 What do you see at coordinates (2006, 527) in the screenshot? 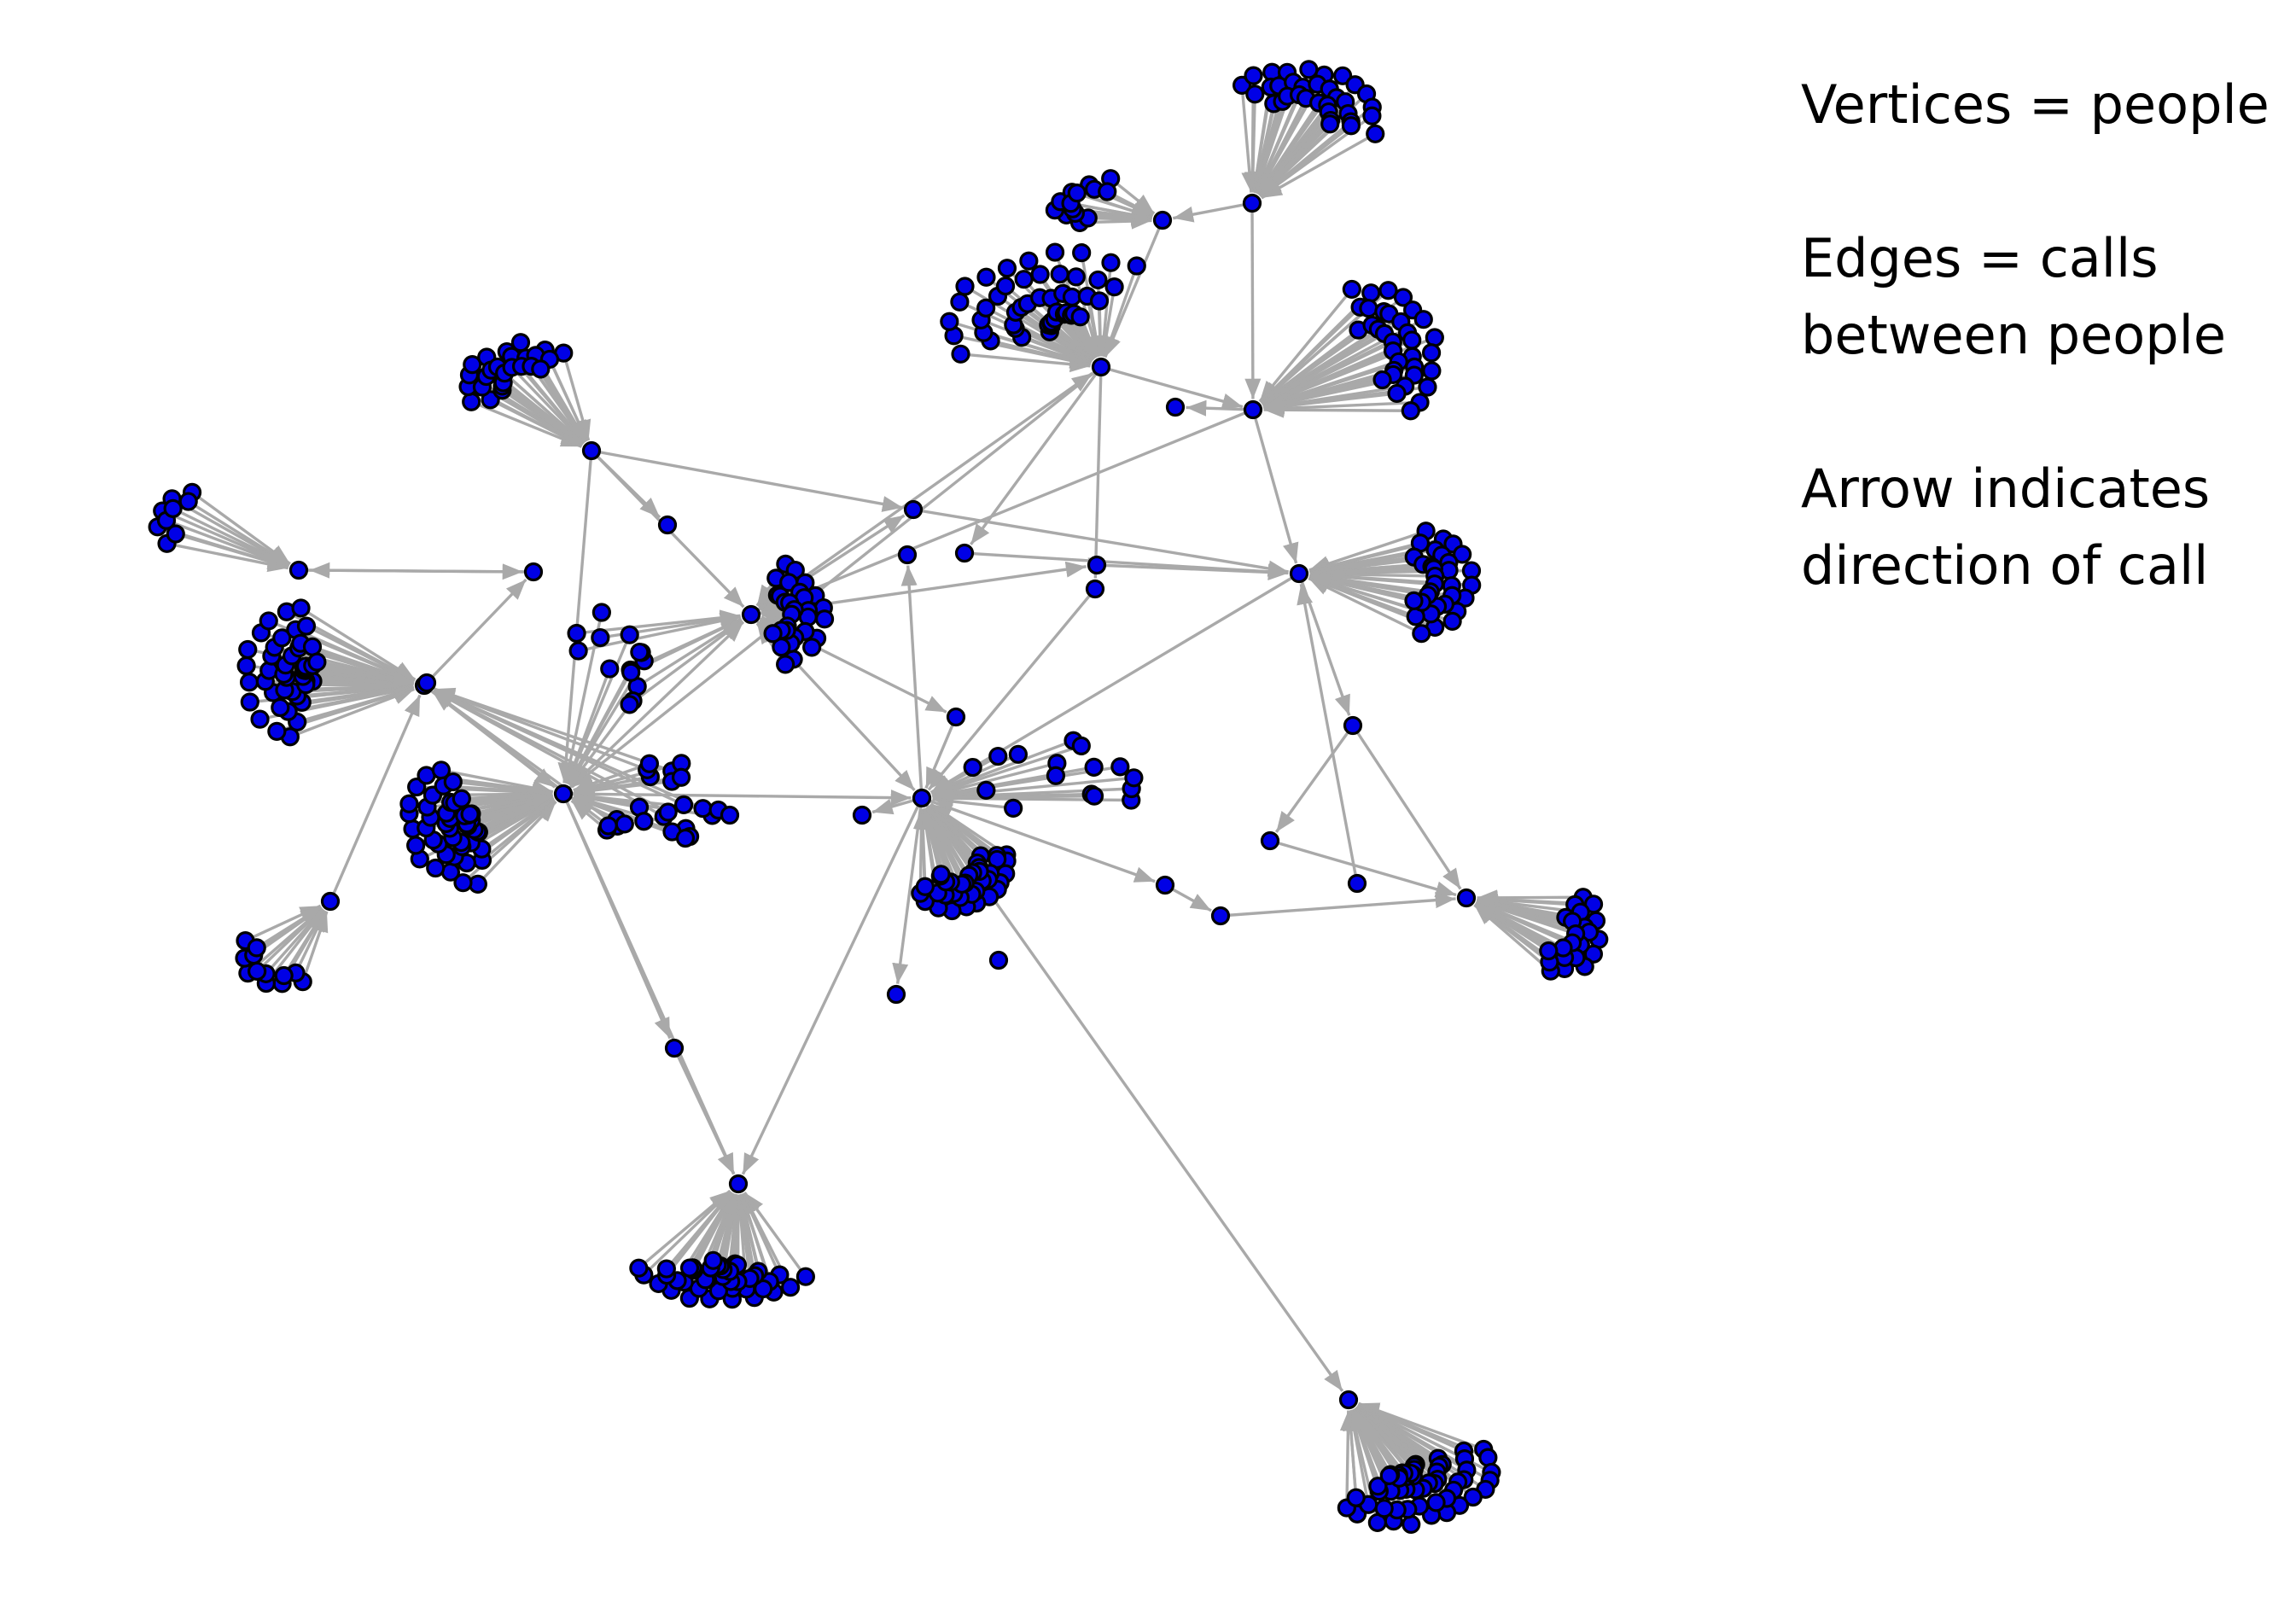
I see `legend-arrow: Arrow indicates direction of call` at bounding box center [2006, 527].